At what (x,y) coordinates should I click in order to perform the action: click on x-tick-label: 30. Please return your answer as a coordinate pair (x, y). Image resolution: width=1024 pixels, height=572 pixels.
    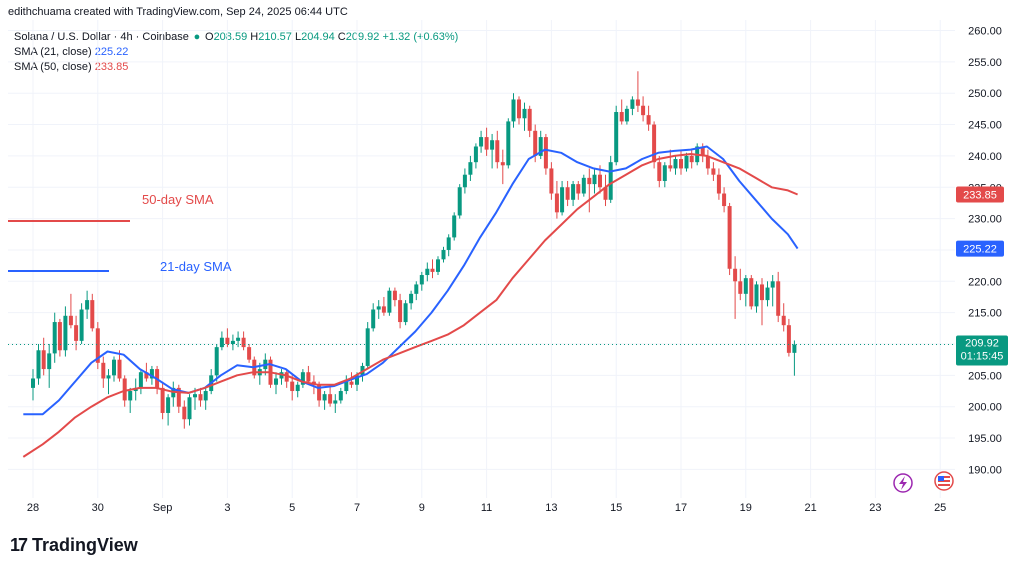
    Looking at the image, I should click on (98, 508).